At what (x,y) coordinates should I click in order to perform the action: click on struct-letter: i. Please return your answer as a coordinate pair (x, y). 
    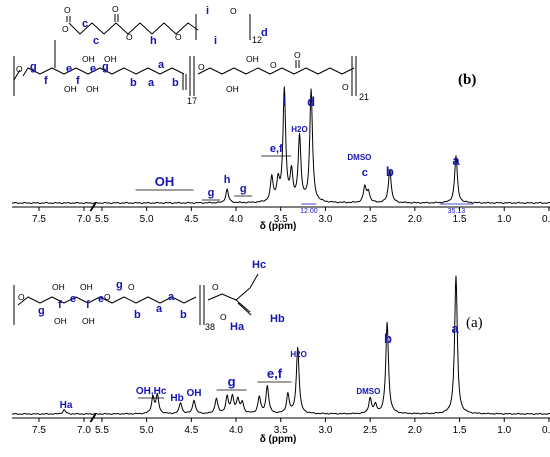
    Looking at the image, I should click on (207, 11).